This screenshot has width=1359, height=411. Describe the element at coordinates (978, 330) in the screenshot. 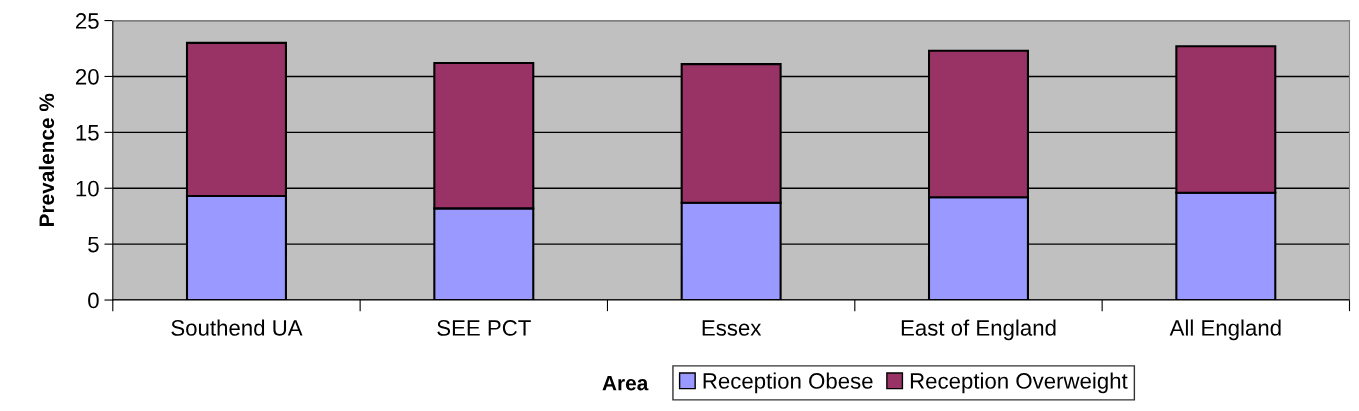

I see `x-tick-label: East of England` at that location.